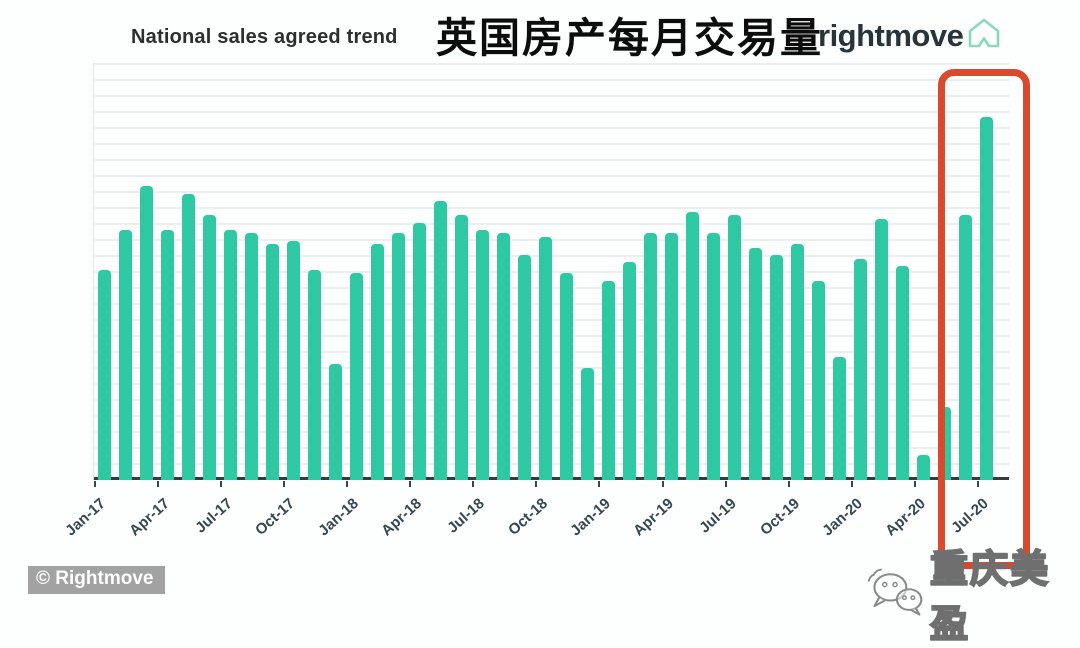  What do you see at coordinates (906, 517) in the screenshot?
I see `x-tick-label-text: Apr-20` at bounding box center [906, 517].